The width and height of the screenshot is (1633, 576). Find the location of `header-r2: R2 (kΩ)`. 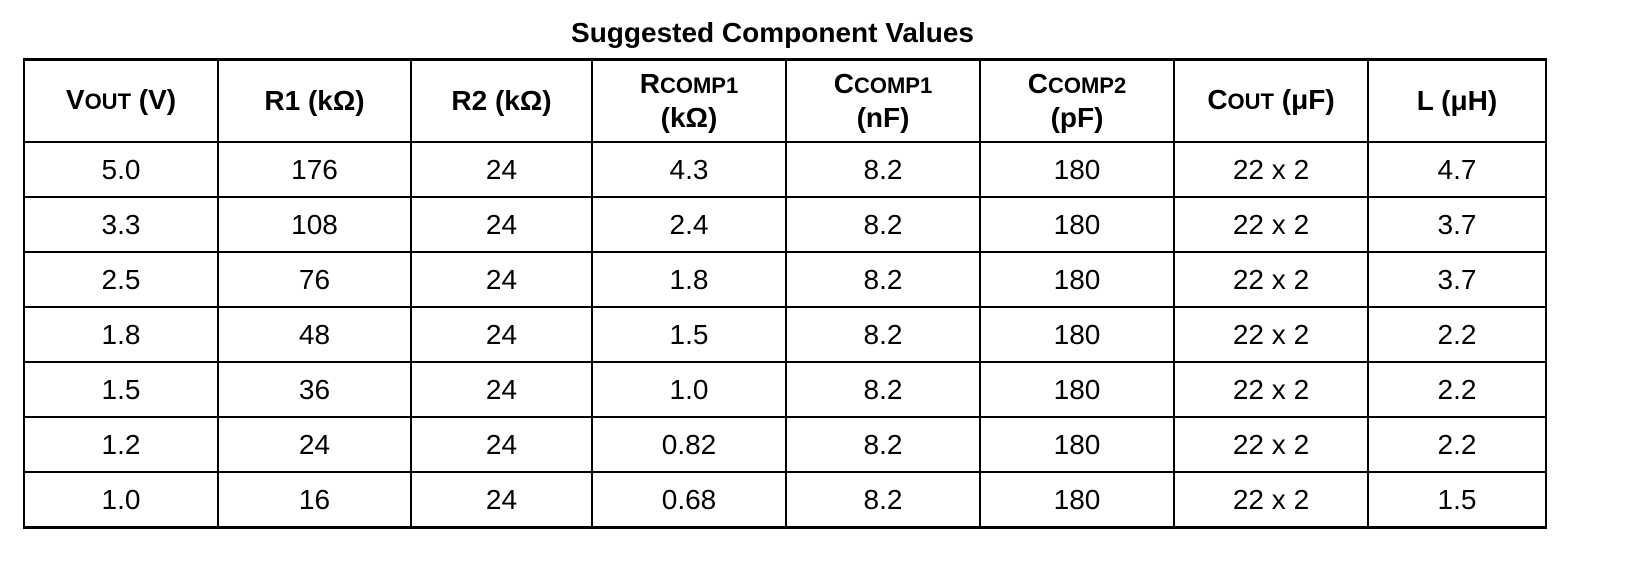

header-r2: R2 (kΩ) is located at coordinates (501, 100).